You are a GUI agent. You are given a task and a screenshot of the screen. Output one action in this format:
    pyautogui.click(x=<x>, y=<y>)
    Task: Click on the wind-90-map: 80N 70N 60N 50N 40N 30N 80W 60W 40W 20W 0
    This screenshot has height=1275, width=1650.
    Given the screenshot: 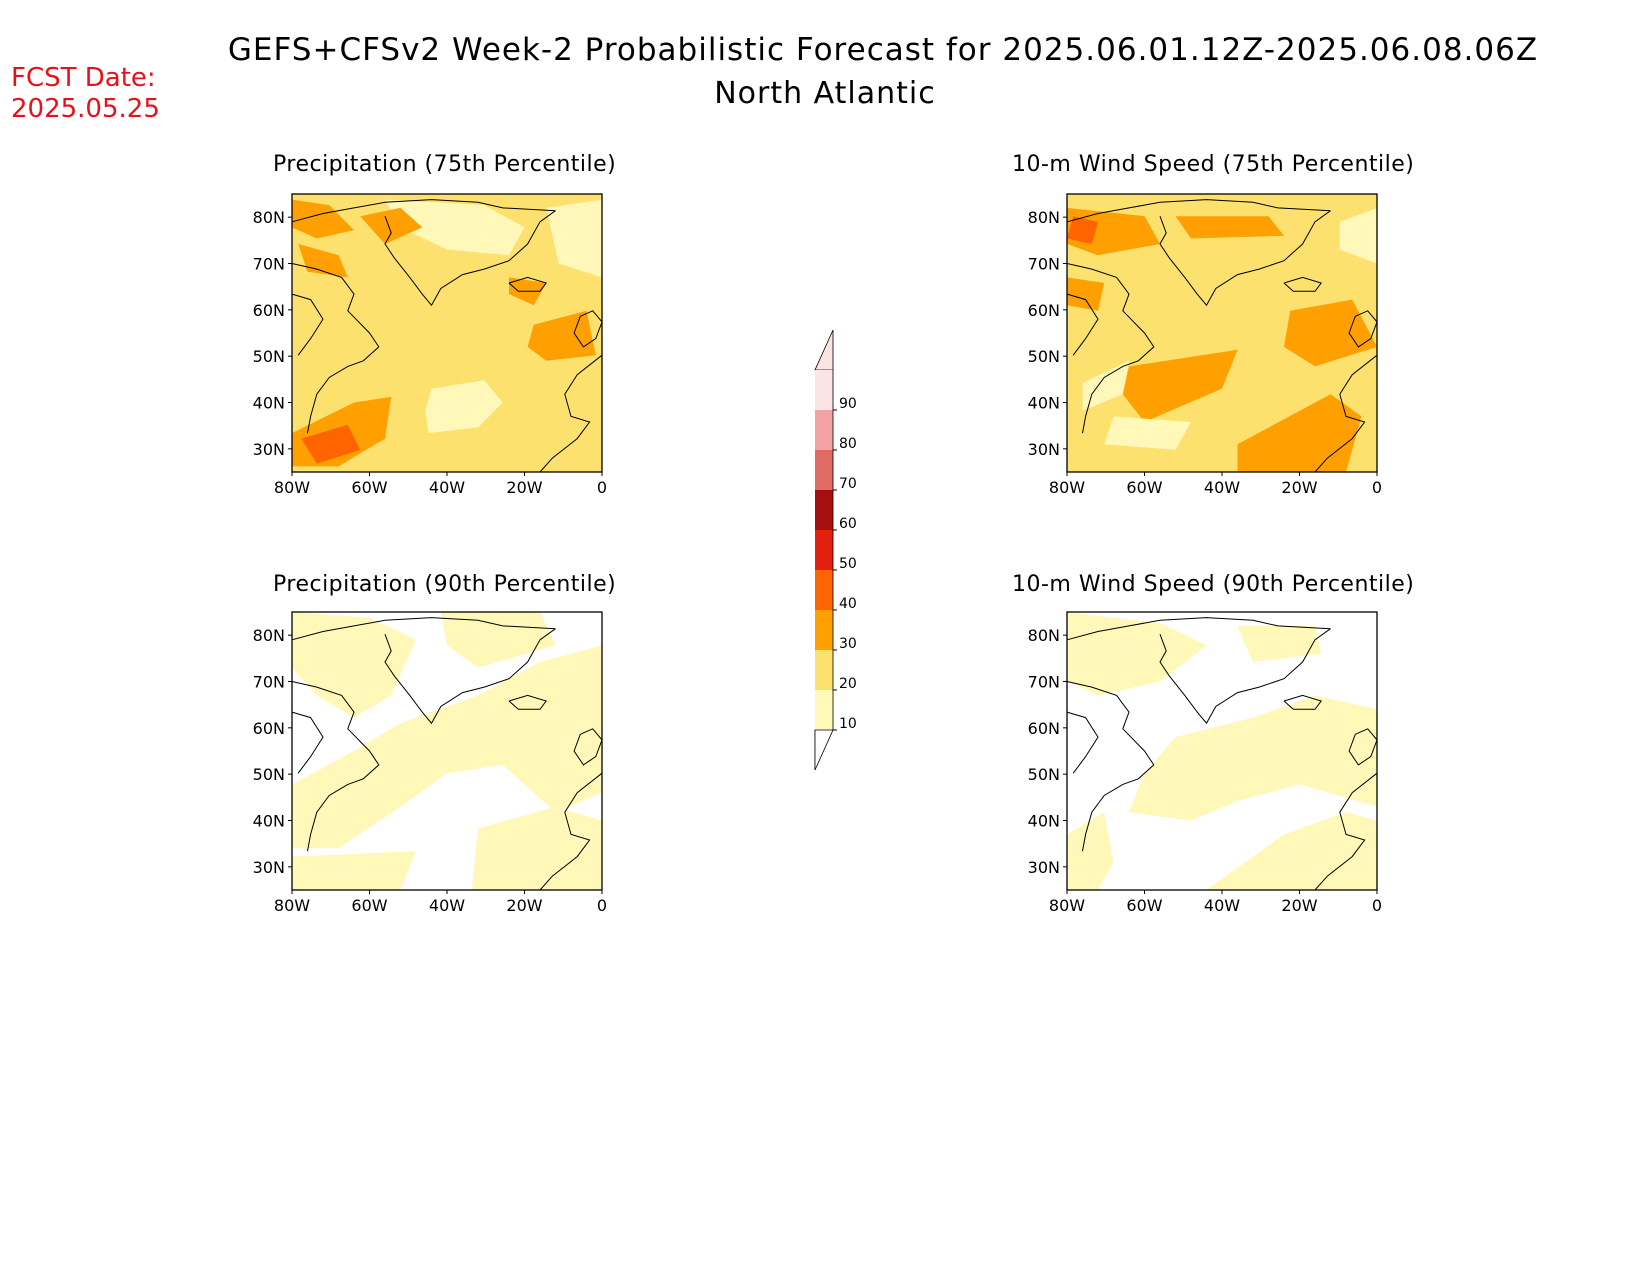 What is the action you would take?
    pyautogui.click(x=1205, y=763)
    